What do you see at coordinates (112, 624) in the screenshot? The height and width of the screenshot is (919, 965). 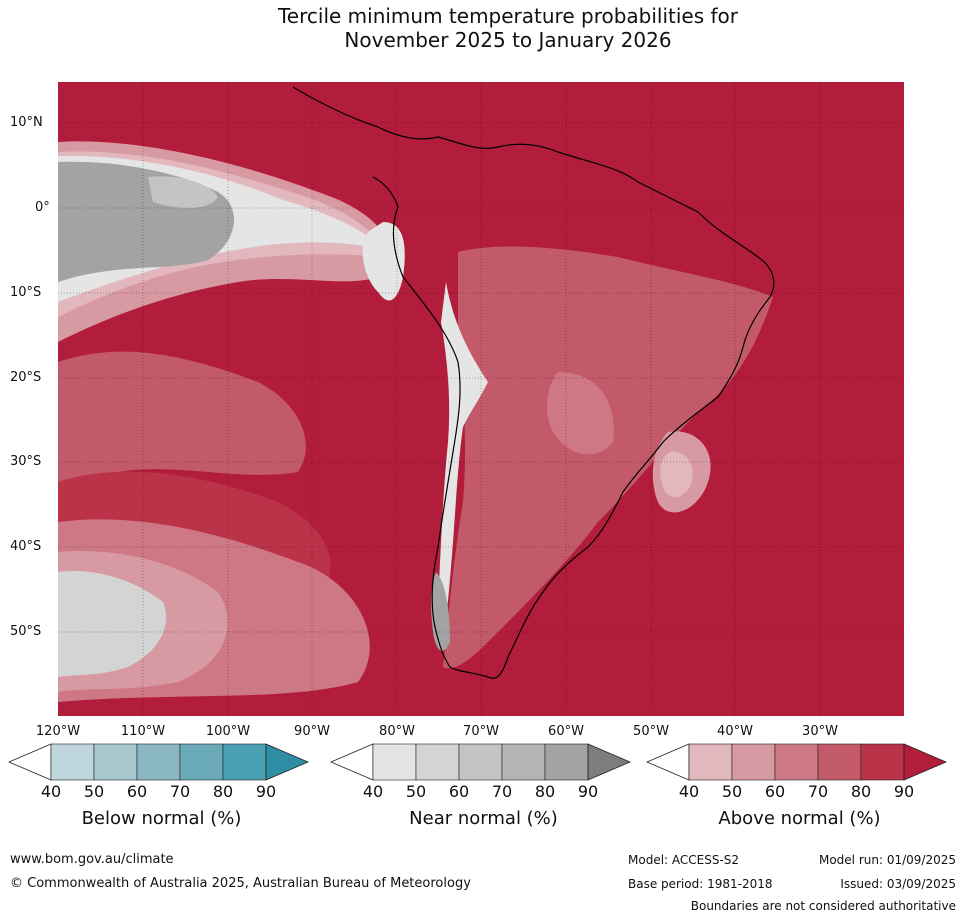 I see `southern-pacific-near-region` at bounding box center [112, 624].